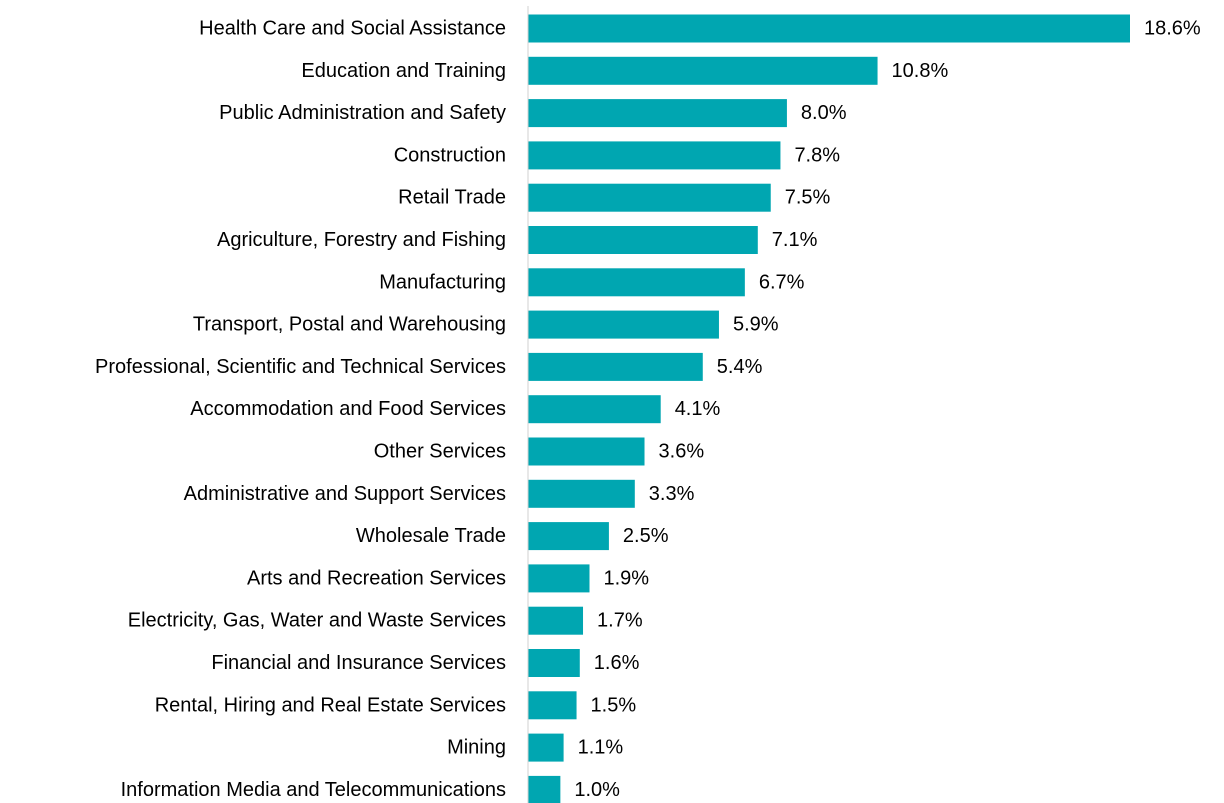  What do you see at coordinates (597, 790) in the screenshot?
I see `value-label: 1.0%` at bounding box center [597, 790].